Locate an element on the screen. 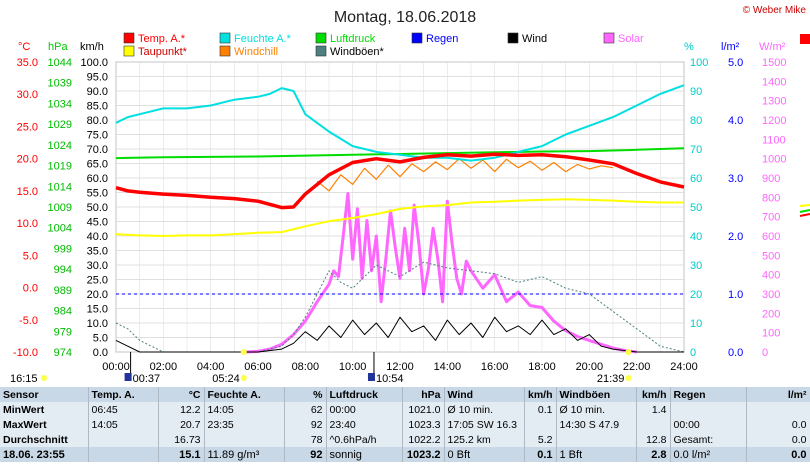 The height and width of the screenshot is (471, 810). wind-tick-label: 15.0 is located at coordinates (97, 310).